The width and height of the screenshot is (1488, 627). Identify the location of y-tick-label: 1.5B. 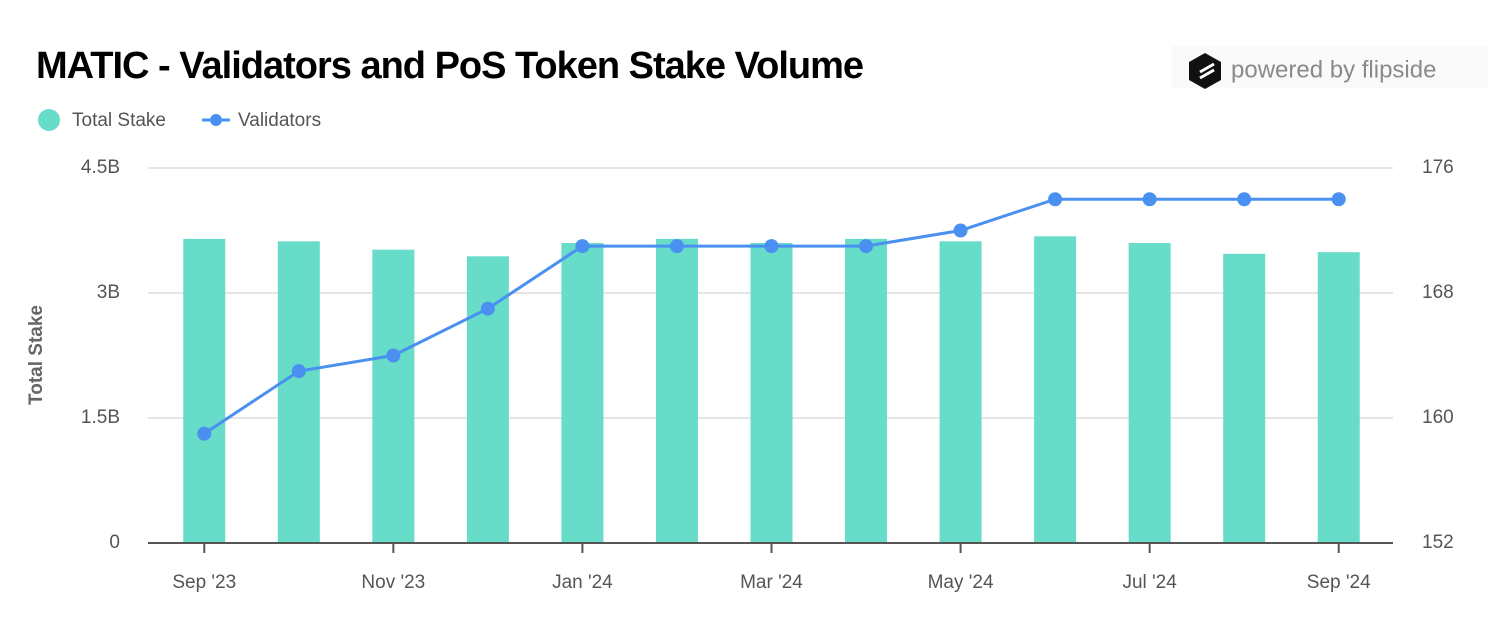
(100, 417).